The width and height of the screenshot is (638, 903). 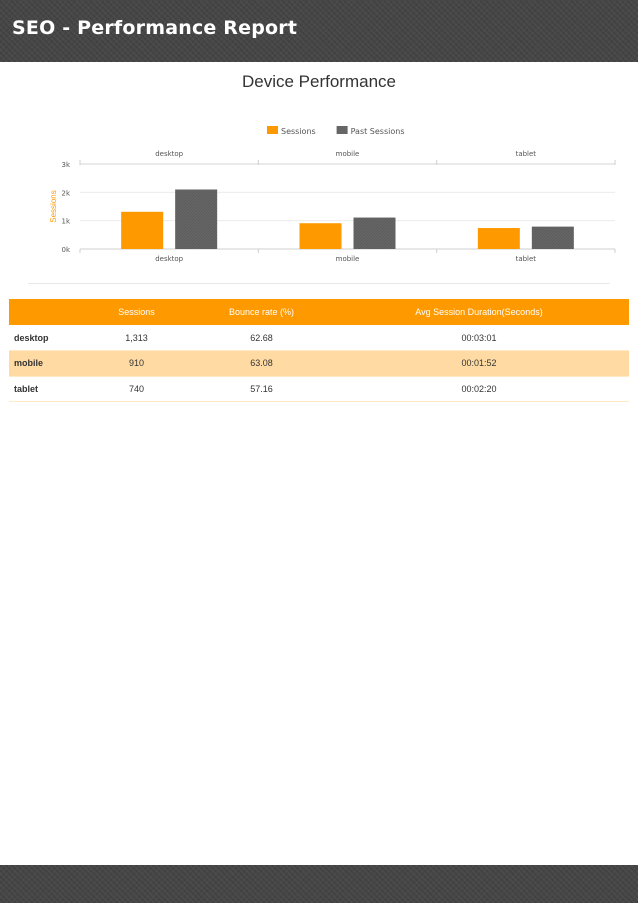 What do you see at coordinates (526, 259) in the screenshot?
I see `x-tick-label: tablet` at bounding box center [526, 259].